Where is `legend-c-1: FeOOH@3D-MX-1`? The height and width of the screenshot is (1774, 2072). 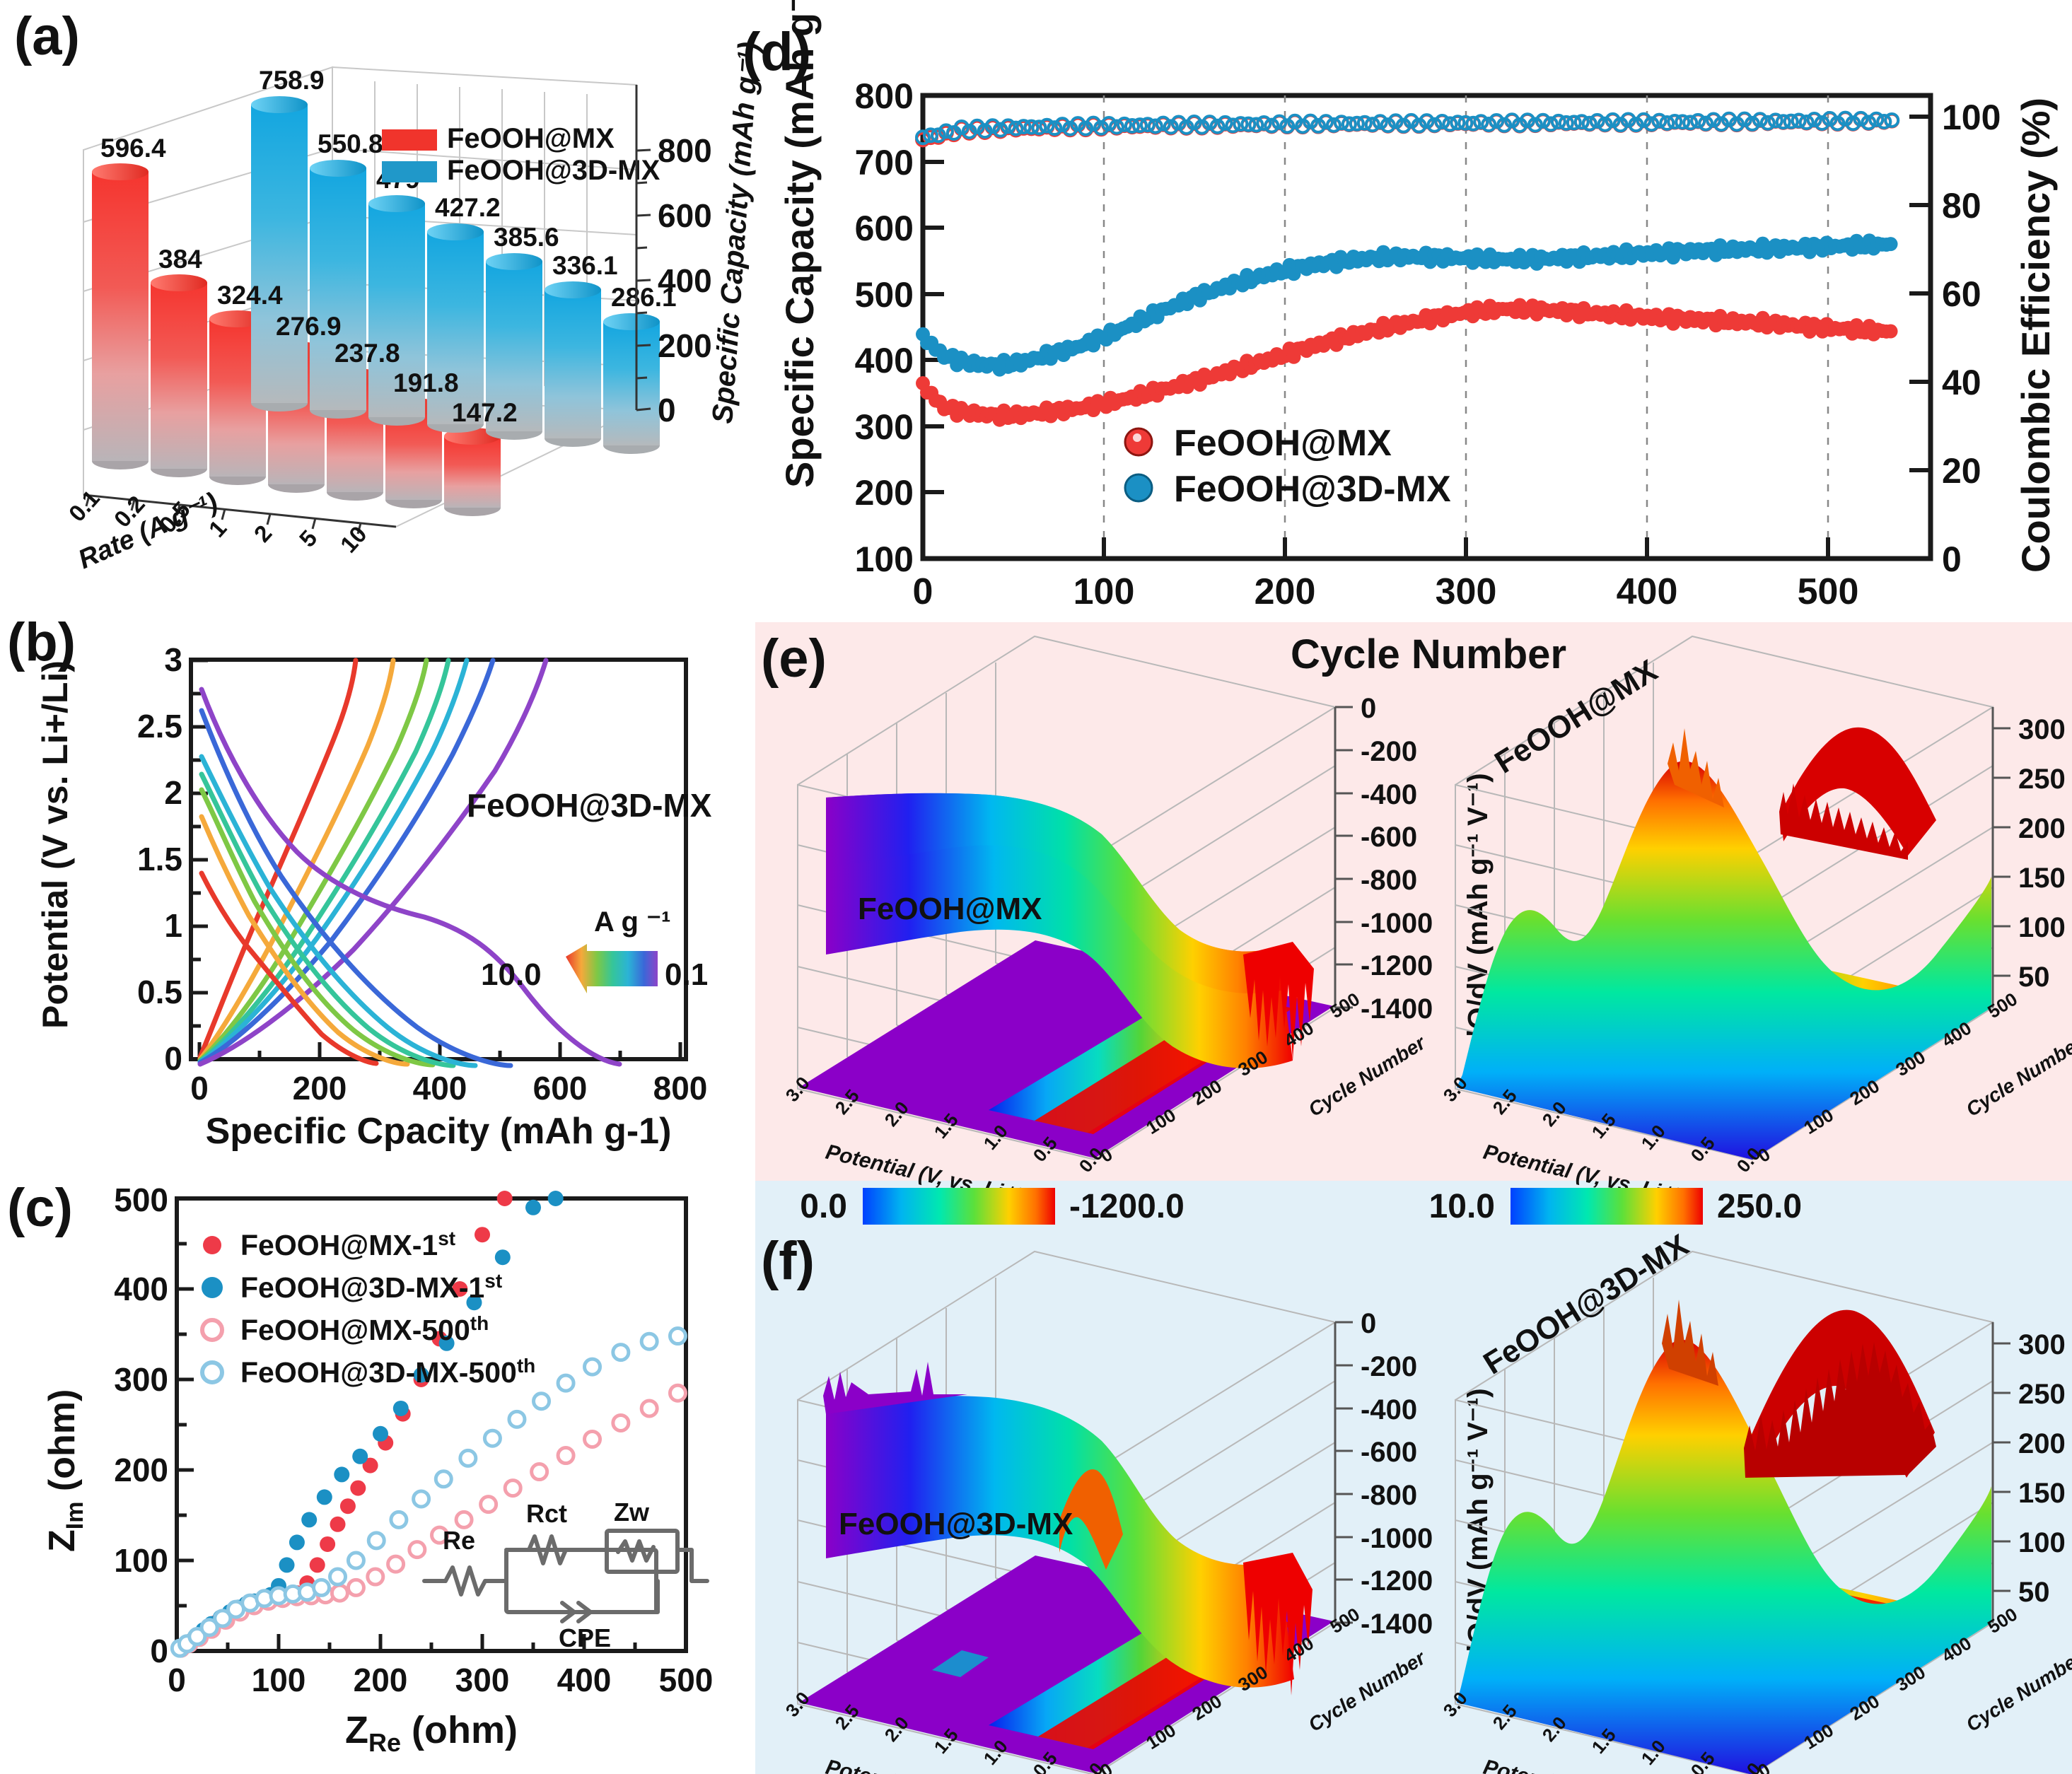 legend-c-1: FeOOH@3D-MX-1 is located at coordinates (362, 1287).